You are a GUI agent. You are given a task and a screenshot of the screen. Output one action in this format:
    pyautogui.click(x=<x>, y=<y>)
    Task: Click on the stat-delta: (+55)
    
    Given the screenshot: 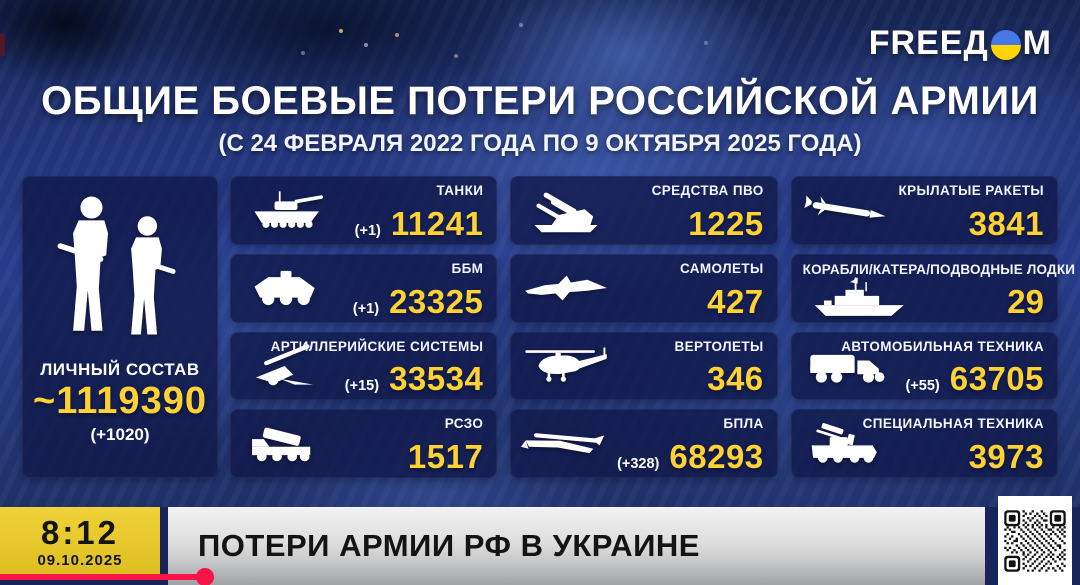 What is the action you would take?
    pyautogui.click(x=922, y=386)
    